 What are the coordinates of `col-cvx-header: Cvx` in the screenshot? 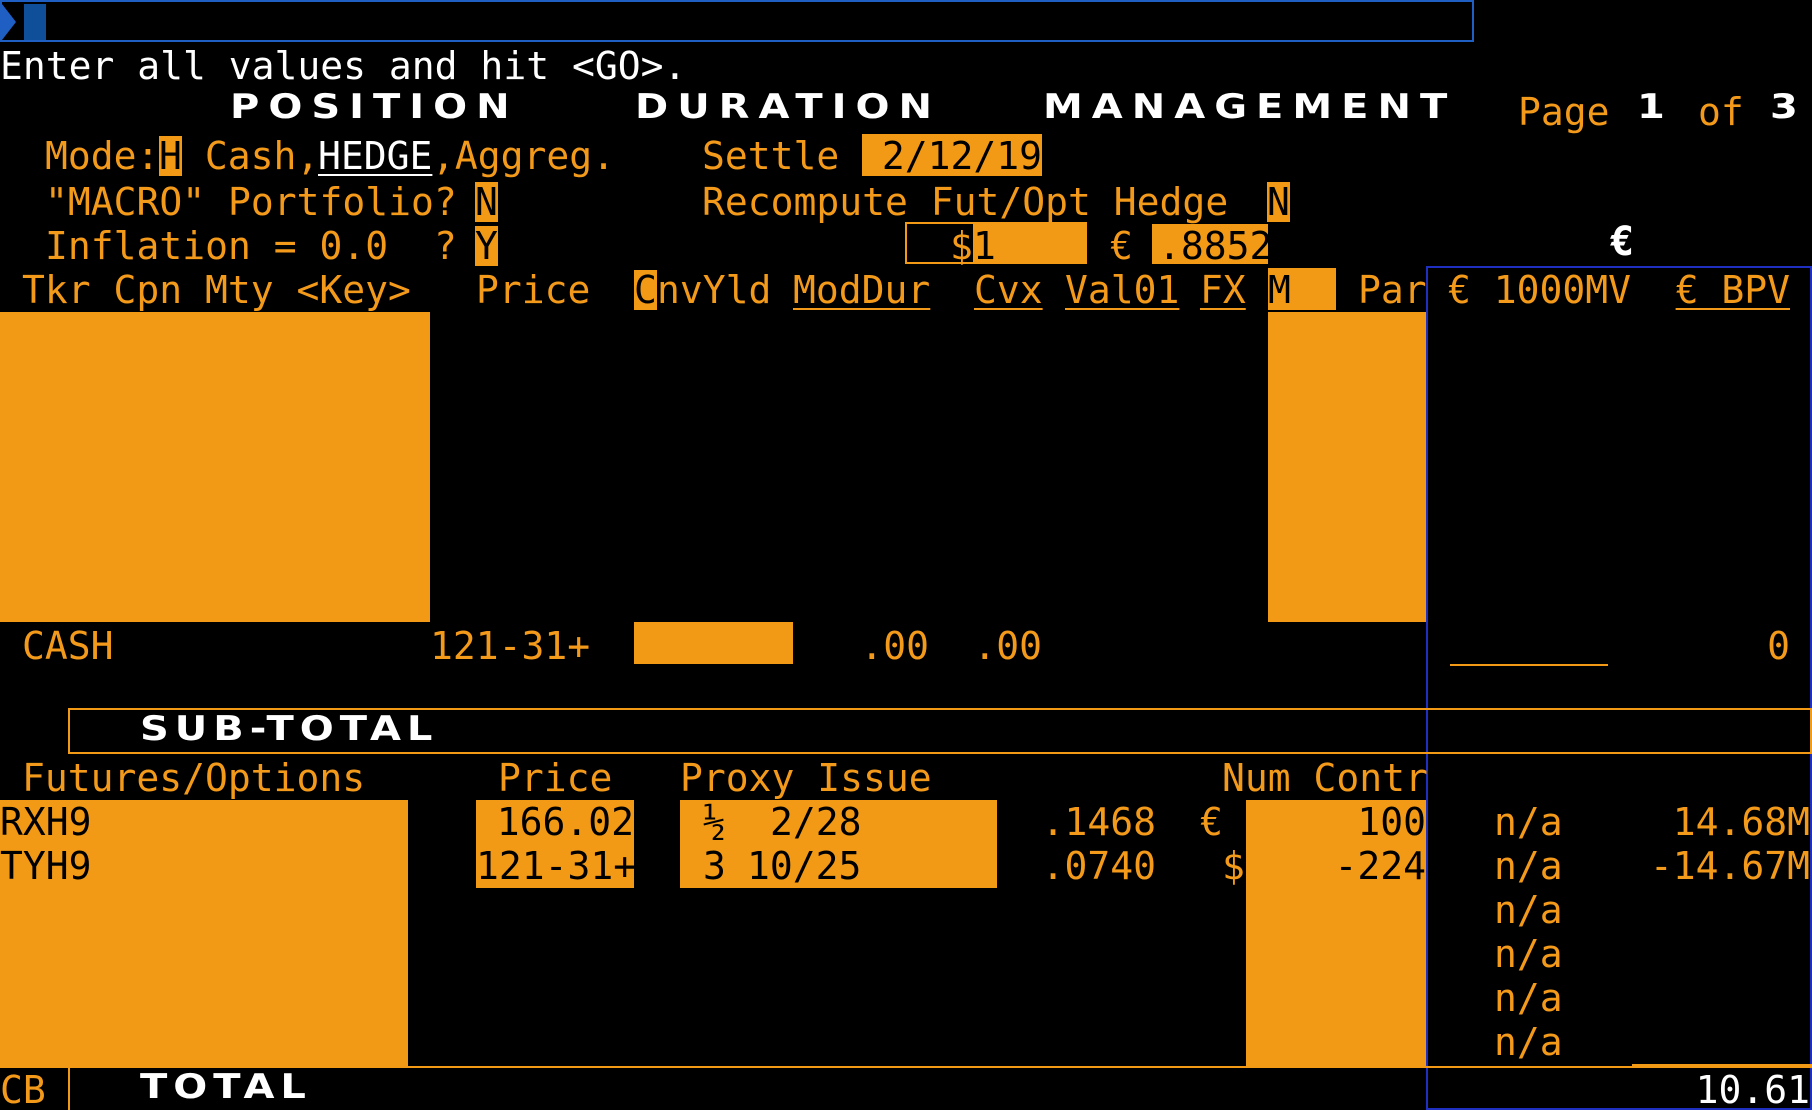 It's located at (1008, 290).